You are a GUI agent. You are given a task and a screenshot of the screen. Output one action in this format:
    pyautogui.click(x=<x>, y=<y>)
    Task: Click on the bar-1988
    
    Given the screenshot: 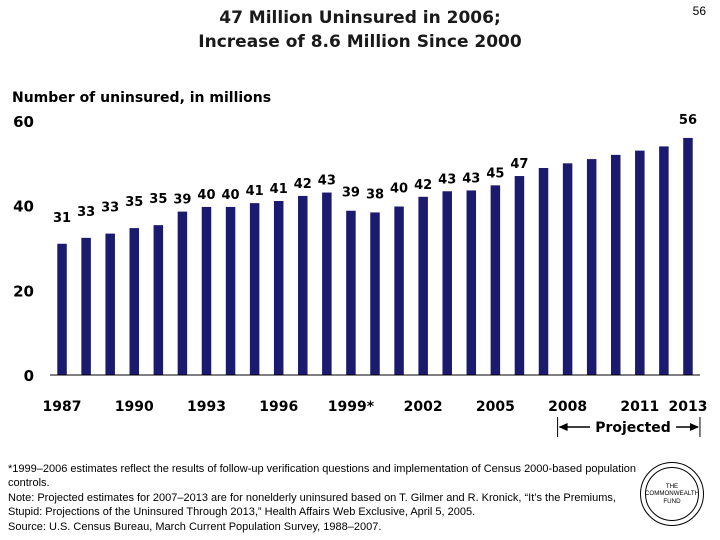 What is the action you would take?
    pyautogui.click(x=86, y=306)
    